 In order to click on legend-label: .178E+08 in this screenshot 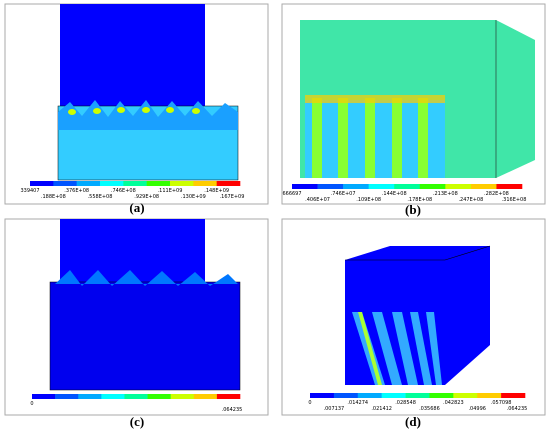, I will do `click(419, 200)`.